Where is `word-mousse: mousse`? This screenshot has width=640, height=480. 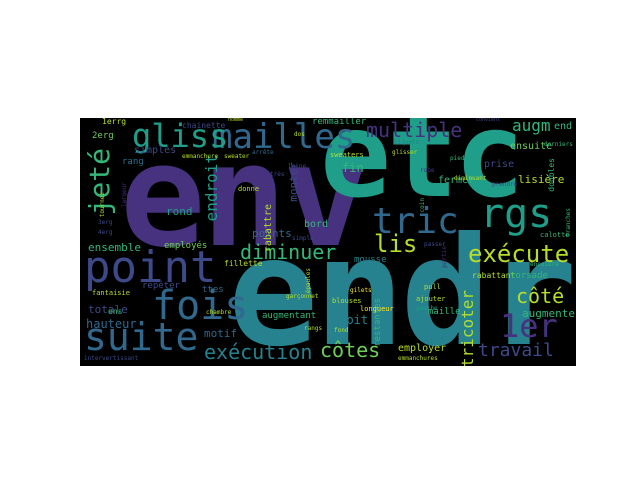
word-mousse: mousse is located at coordinates (370, 260).